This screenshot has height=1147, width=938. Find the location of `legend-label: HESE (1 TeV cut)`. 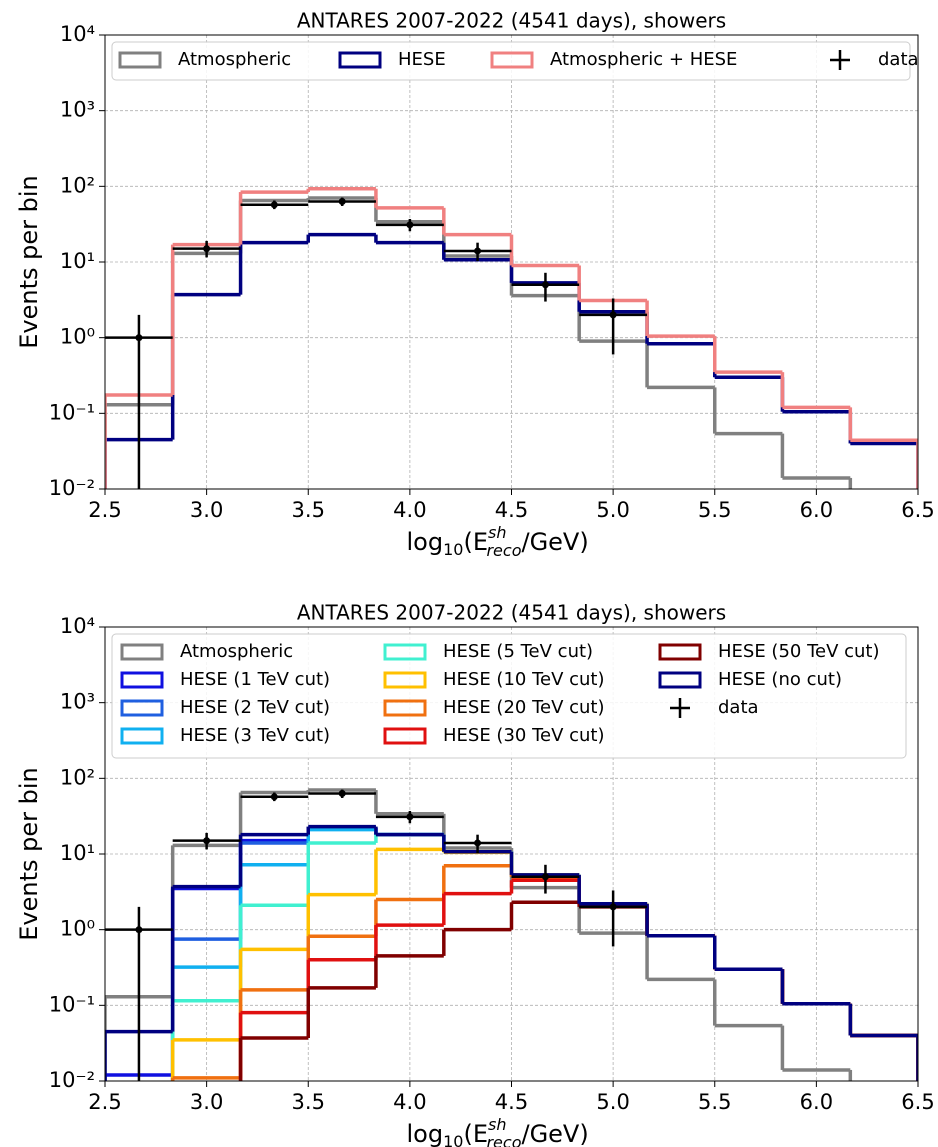

legend-label: HESE (1 TeV cut) is located at coordinates (255, 679).